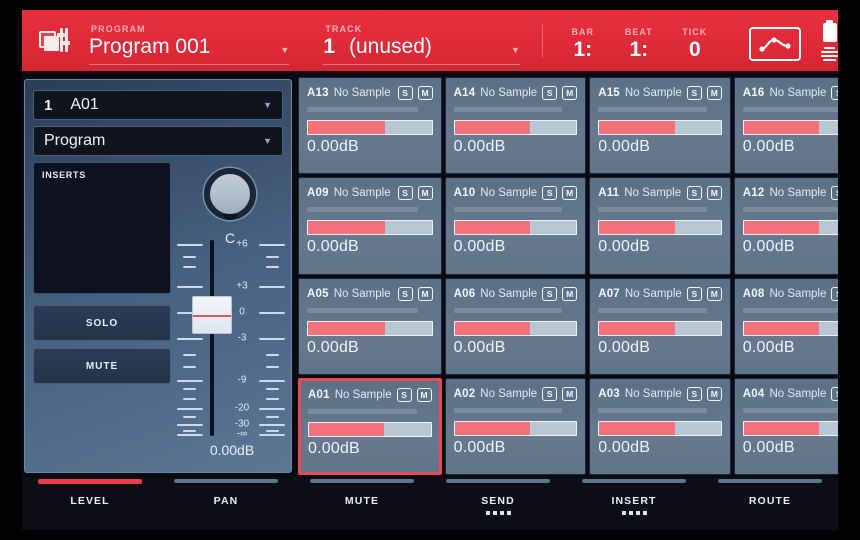 This screenshot has height=540, width=860. I want to click on fader-handle, so click(212, 315).